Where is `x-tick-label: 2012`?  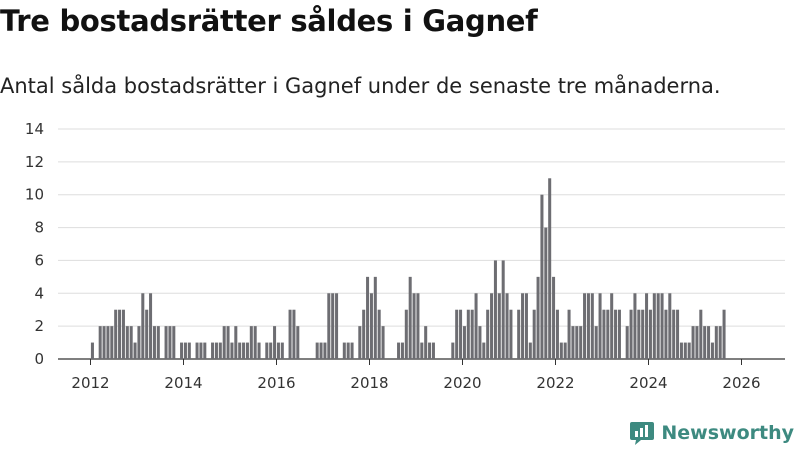
x-tick-label: 2012 is located at coordinates (90, 383).